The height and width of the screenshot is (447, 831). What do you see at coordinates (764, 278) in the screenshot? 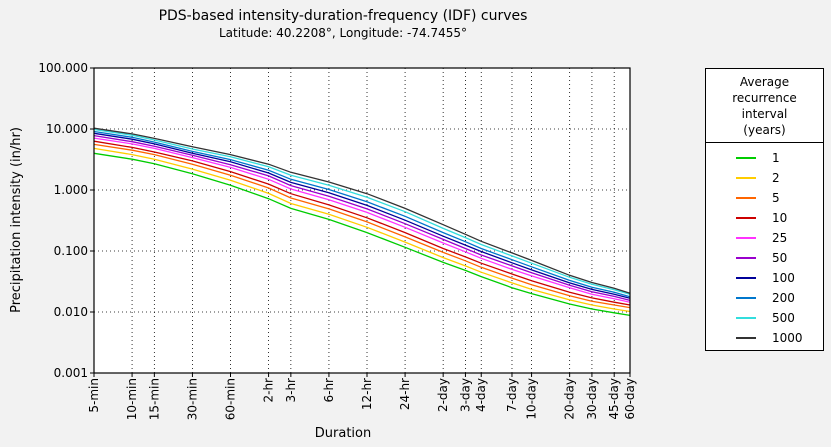
I see `legend-item-100: 100` at bounding box center [764, 278].